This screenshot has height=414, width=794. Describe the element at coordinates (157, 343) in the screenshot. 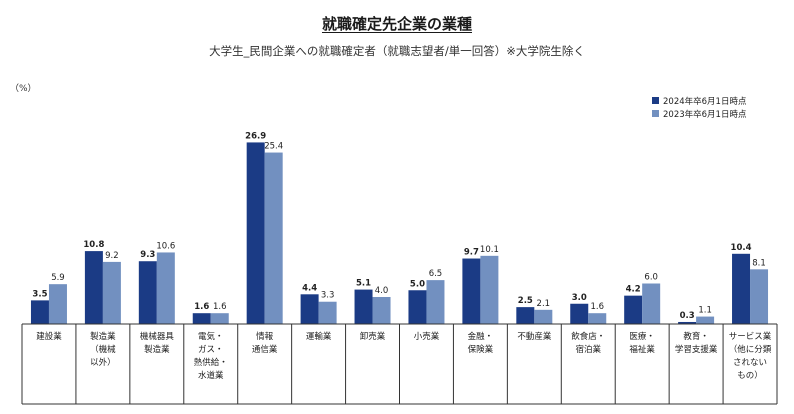

I see `category-label-2: 機械器具製造業` at that location.